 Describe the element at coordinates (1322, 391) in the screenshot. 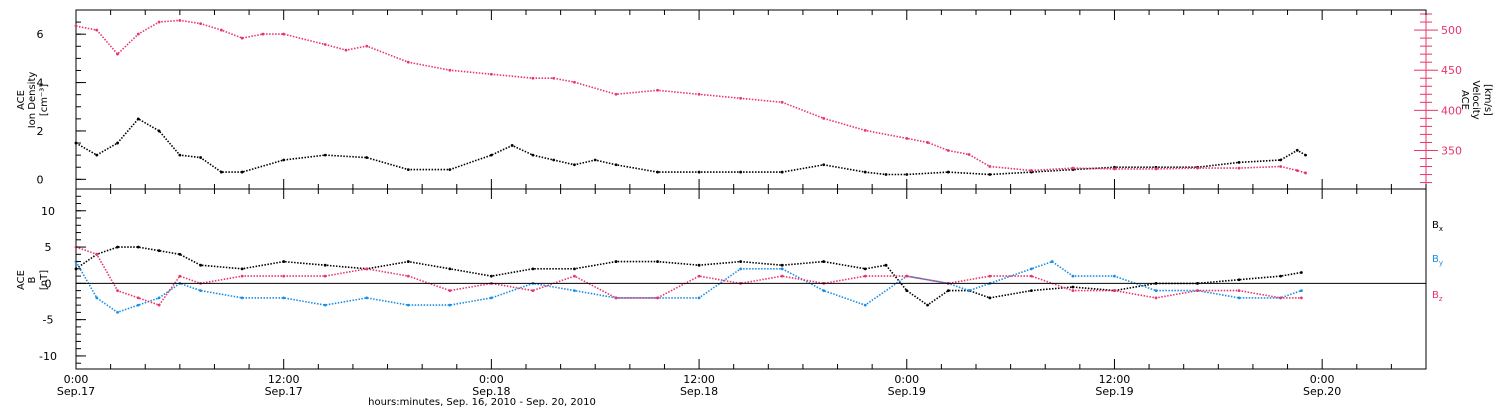

I see `x-tick-date: Sep.20` at that location.